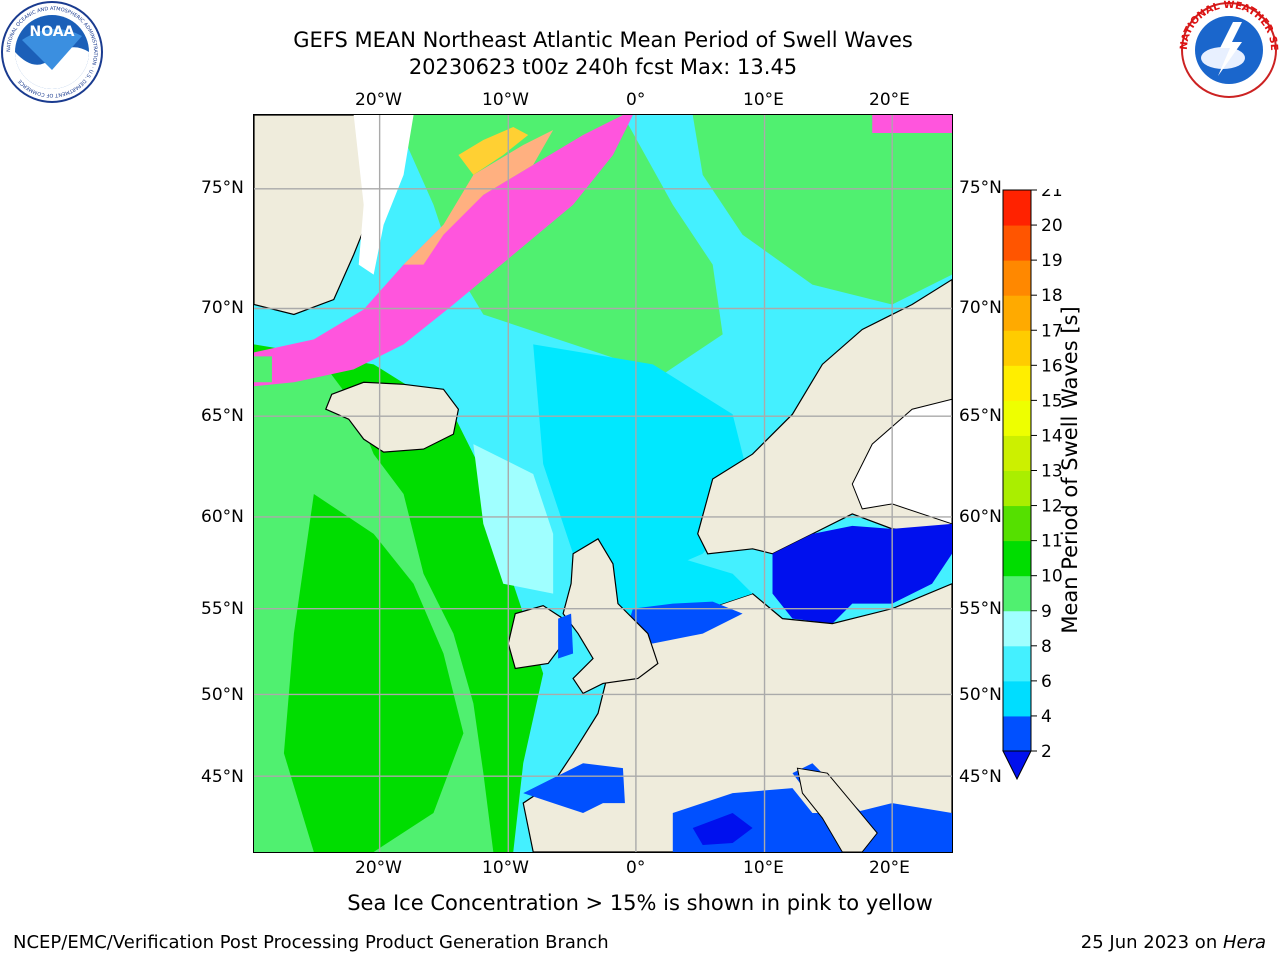 The width and height of the screenshot is (1280, 960). Describe the element at coordinates (1051, 366) in the screenshot. I see `colorbar-tick-label: 16` at that location.